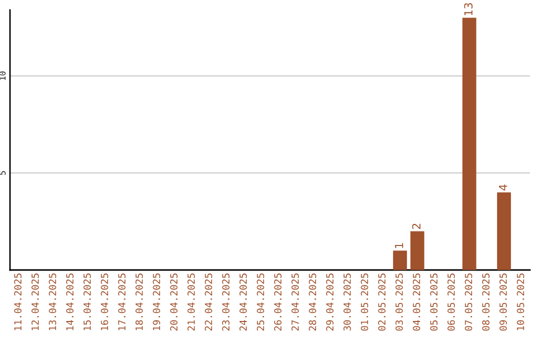 Image resolution: width=540 pixels, height=340 pixels. I want to click on x-tick-label: 17.04.2025, so click(122, 302).